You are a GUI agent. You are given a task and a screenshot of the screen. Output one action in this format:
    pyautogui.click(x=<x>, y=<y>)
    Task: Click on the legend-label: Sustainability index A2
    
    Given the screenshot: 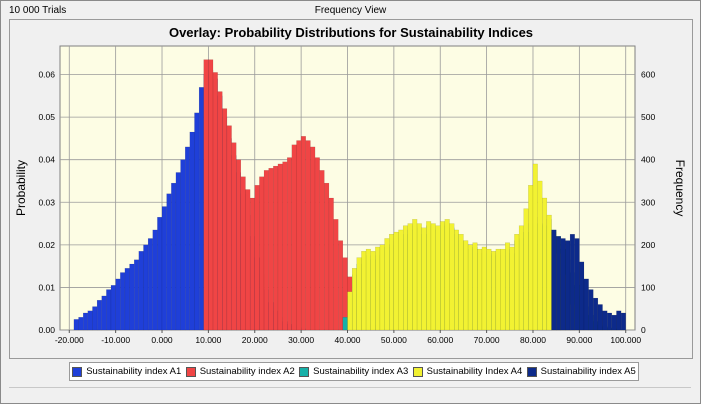 What is the action you would take?
    pyautogui.click(x=247, y=371)
    